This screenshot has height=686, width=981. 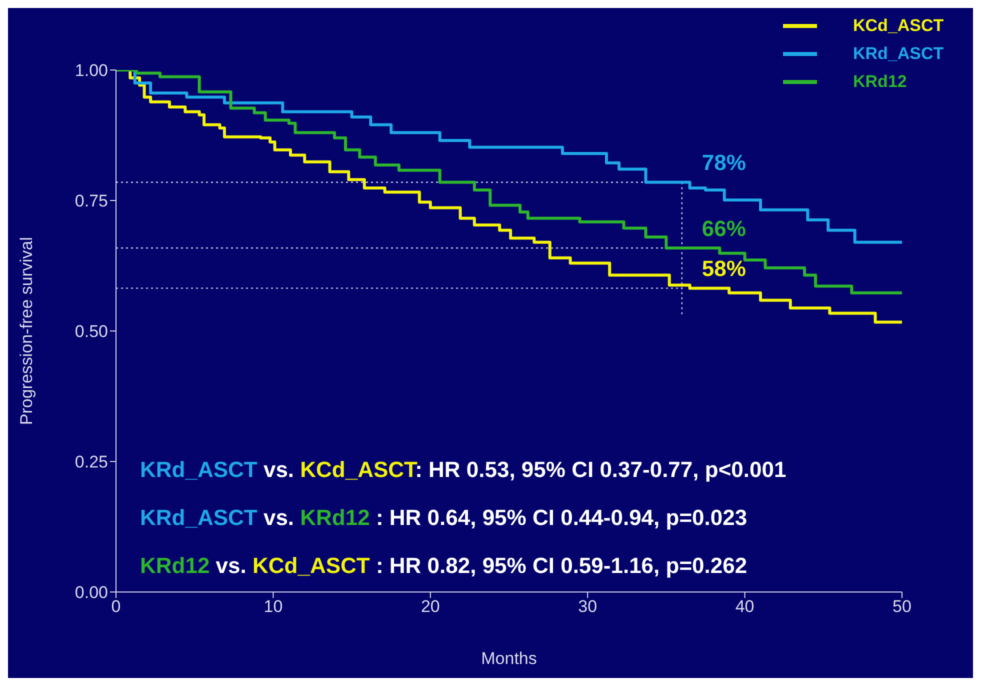 I want to click on ref-line-label: 78%, so click(x=724, y=163).